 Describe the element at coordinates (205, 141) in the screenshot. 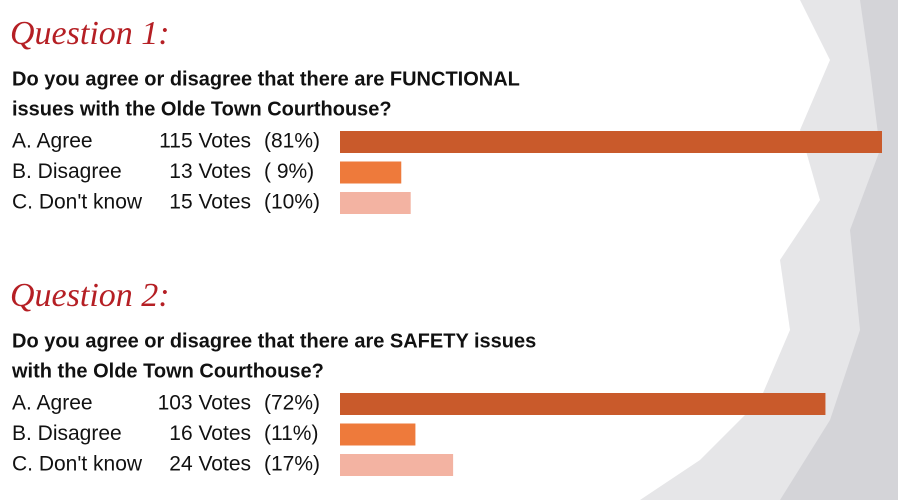

I see `vote-count: 115 Votes` at that location.